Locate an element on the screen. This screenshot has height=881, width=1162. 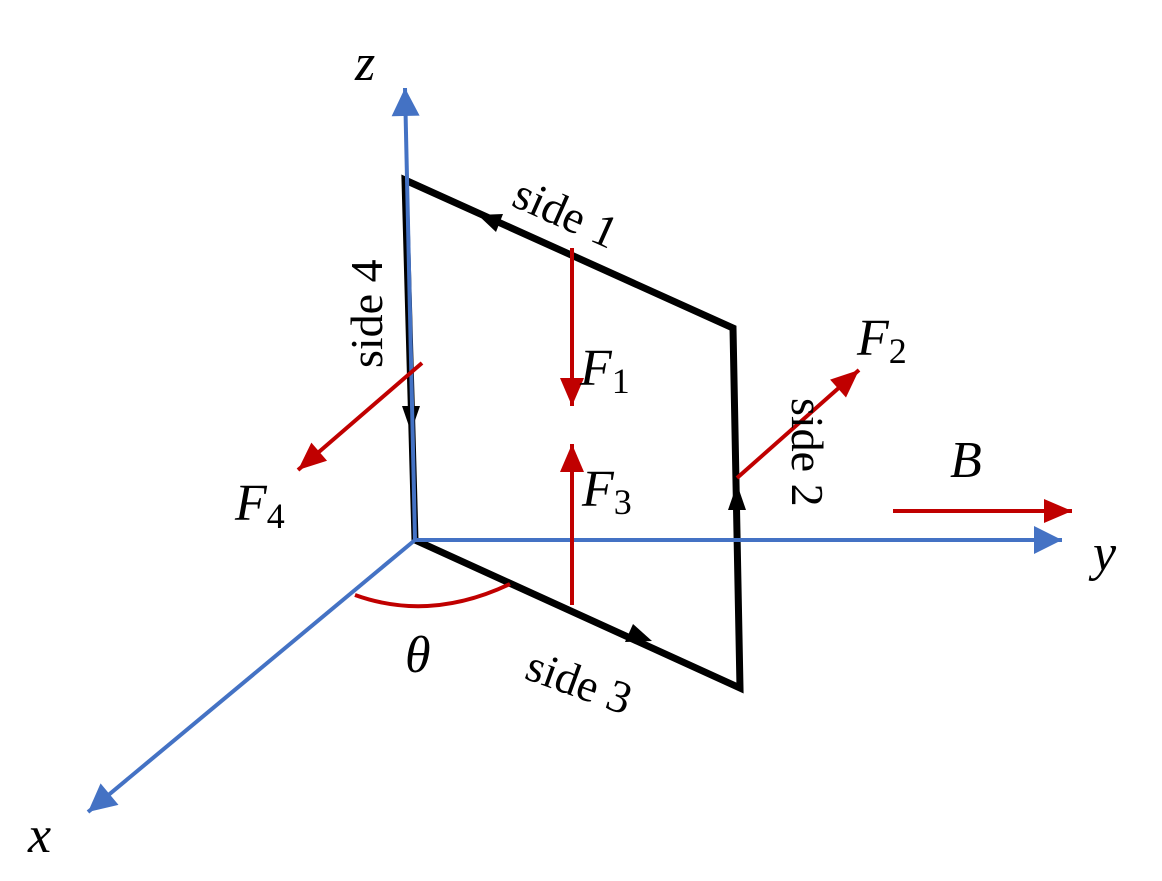
force-label: F2 is located at coordinates (881, 340).